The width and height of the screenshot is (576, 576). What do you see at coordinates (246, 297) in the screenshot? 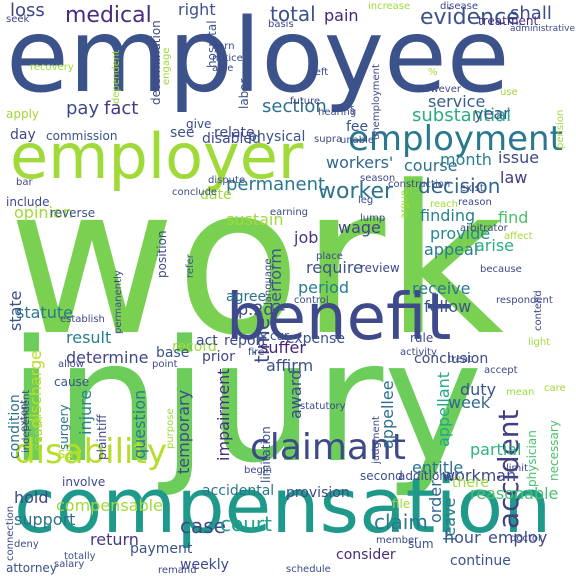
I see `word-agree: agree` at bounding box center [246, 297].